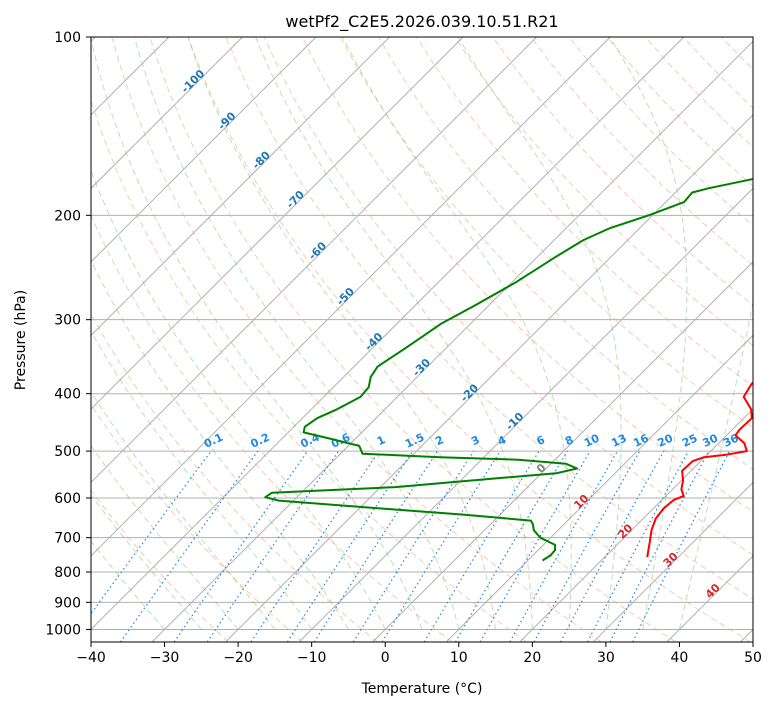 The width and height of the screenshot is (775, 712). What do you see at coordinates (727, 333) in the screenshot?
I see `moist-adiabat` at bounding box center [727, 333].